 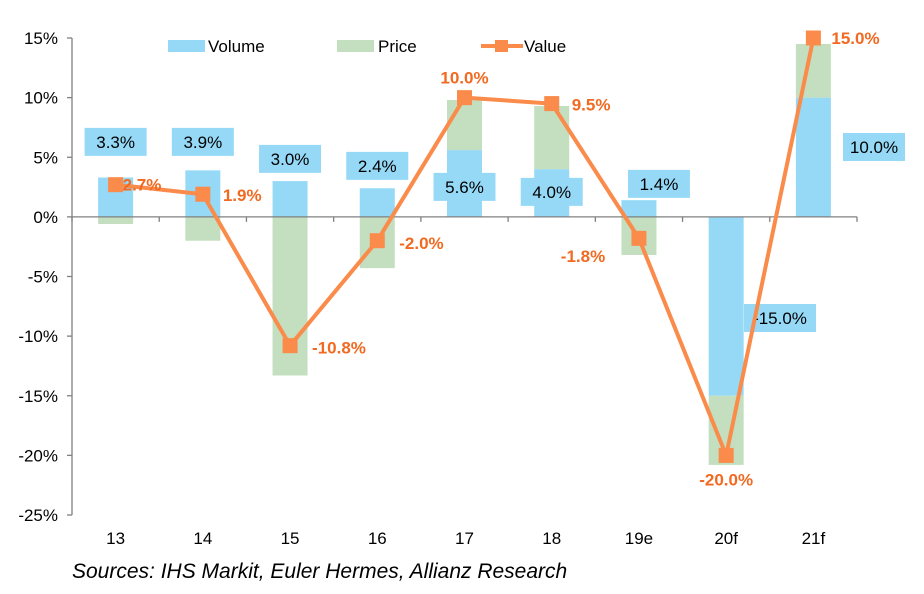 What do you see at coordinates (38, 396) in the screenshot?
I see `y-tick-label: -15%` at bounding box center [38, 396].